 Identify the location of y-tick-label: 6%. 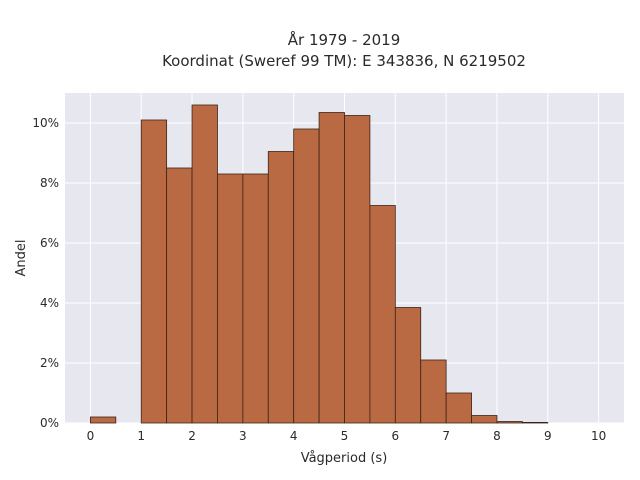
(49, 243).